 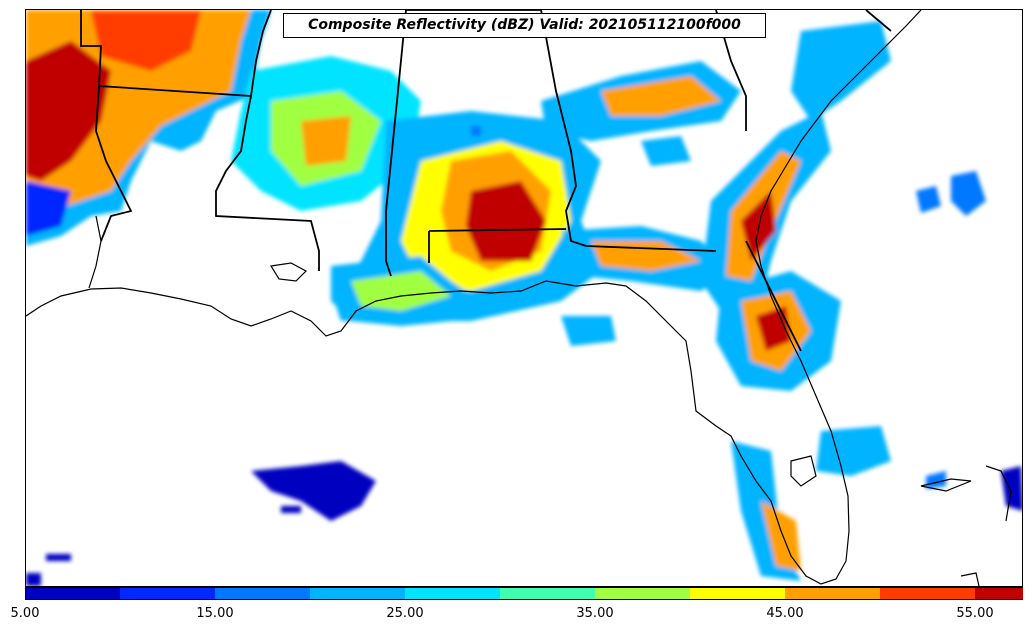 What do you see at coordinates (68, 111) in the screenshot?
I see `echo-texas-heavy` at bounding box center [68, 111].